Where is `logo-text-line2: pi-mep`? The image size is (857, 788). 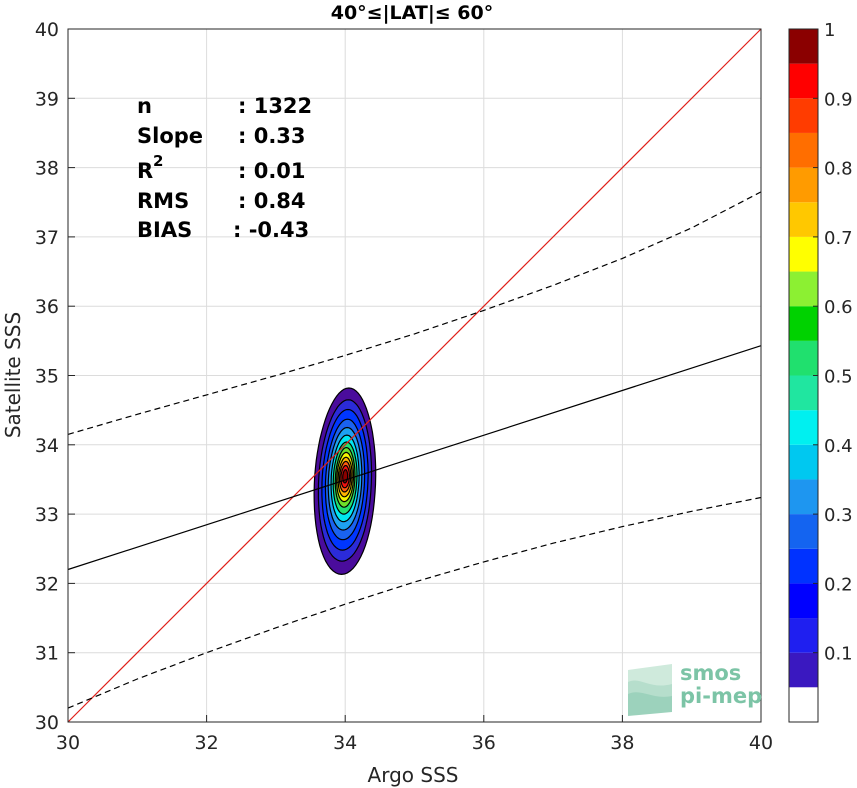
logo-text-line2: pi-mep is located at coordinates (721, 696).